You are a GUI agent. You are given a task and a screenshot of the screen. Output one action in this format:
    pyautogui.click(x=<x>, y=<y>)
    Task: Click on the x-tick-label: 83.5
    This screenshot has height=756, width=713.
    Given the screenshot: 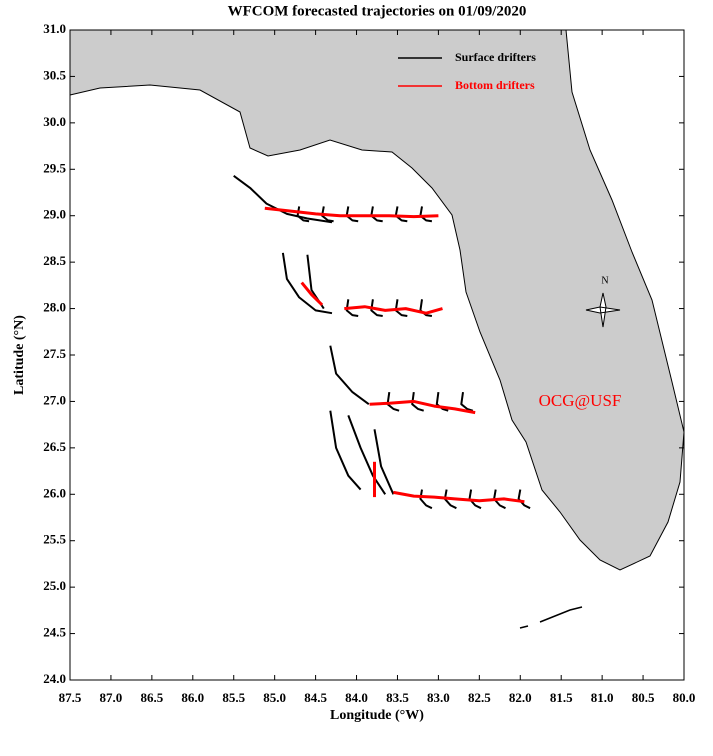 What is the action you would take?
    pyautogui.click(x=397, y=697)
    